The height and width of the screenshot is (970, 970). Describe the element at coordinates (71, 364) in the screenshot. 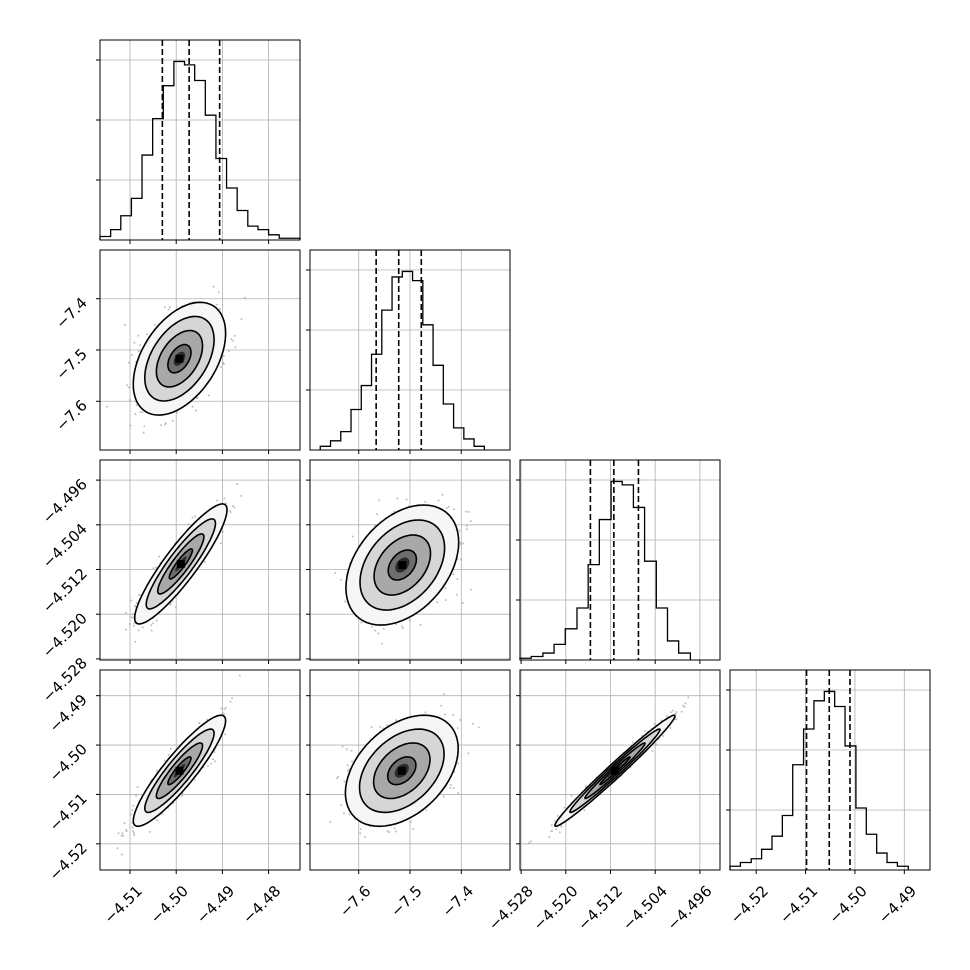

I see `y-tick-label: −7.5` at that location.